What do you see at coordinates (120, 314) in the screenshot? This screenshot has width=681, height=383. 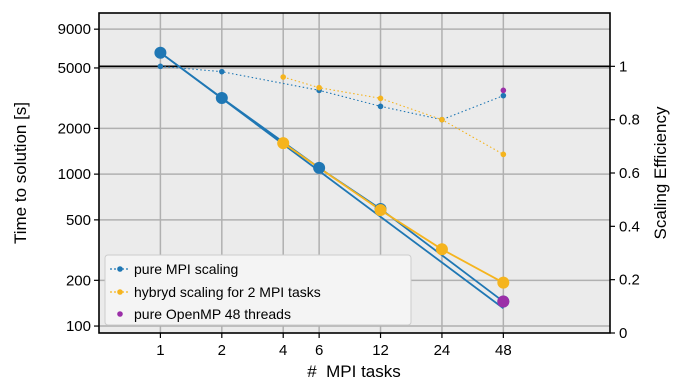 I see `legend-marker-openmp` at bounding box center [120, 314].